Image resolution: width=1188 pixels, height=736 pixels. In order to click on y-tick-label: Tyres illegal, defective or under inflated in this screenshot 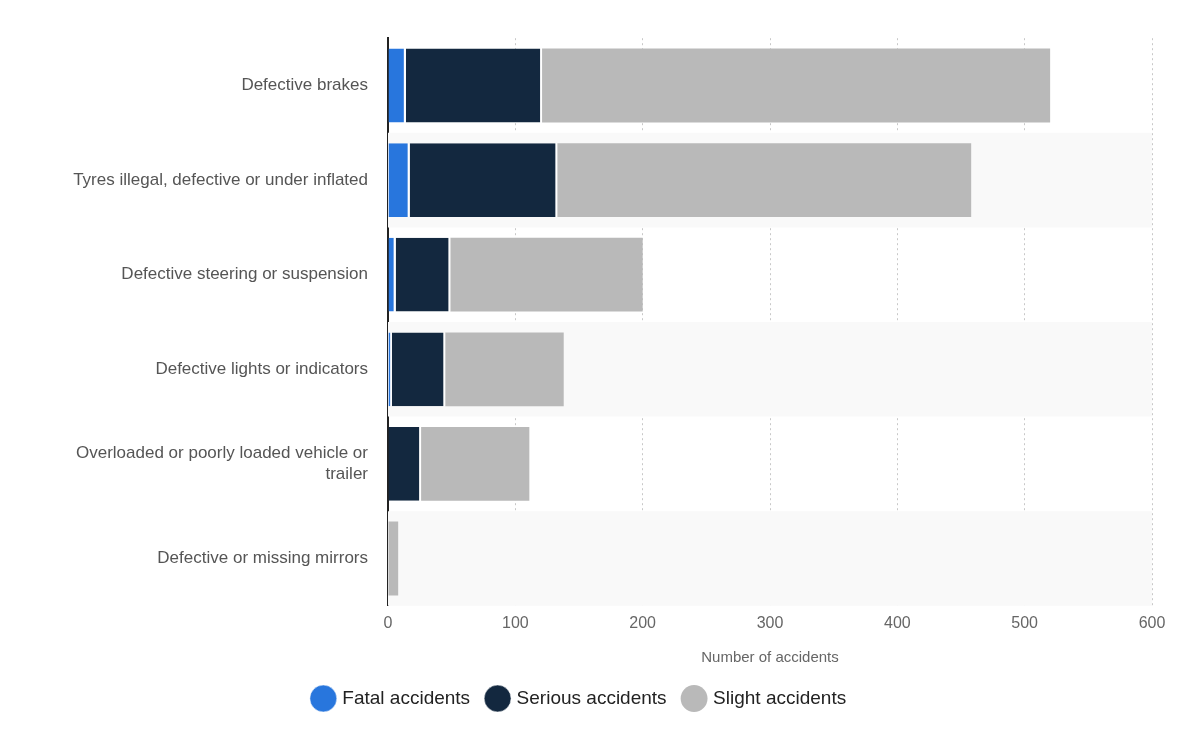, I will do `click(220, 179)`.